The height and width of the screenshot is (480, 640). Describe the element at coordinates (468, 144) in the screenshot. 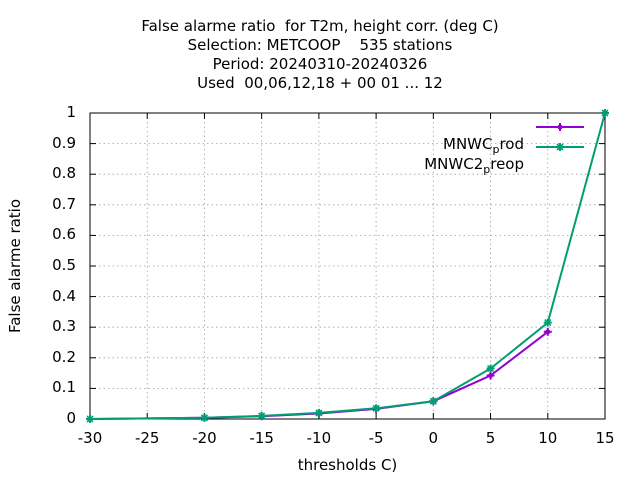

I see `legend-series-1-main: MNWC` at that location.